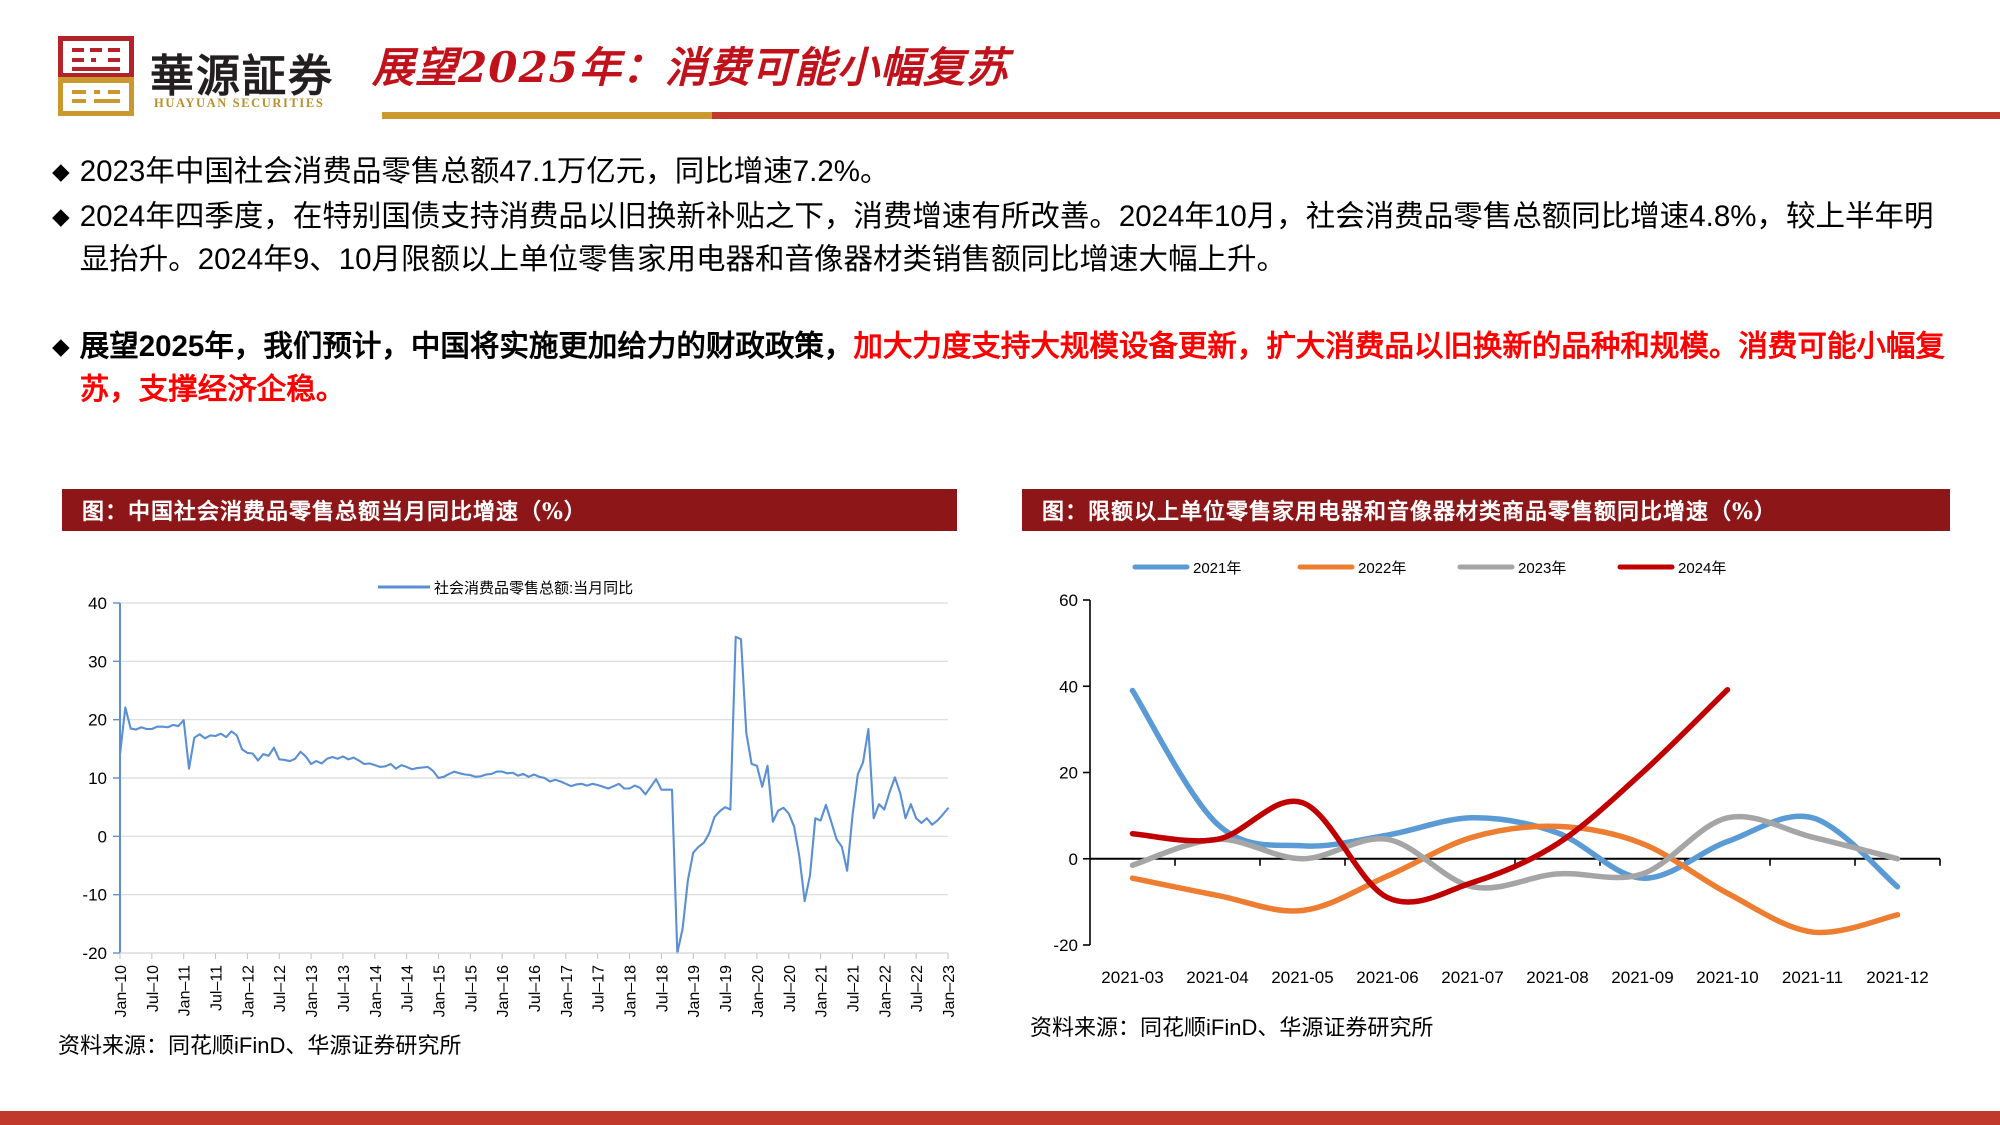 This screenshot has width=2000, height=1125. I want to click on svg-text: Jan–20, so click(758, 991).